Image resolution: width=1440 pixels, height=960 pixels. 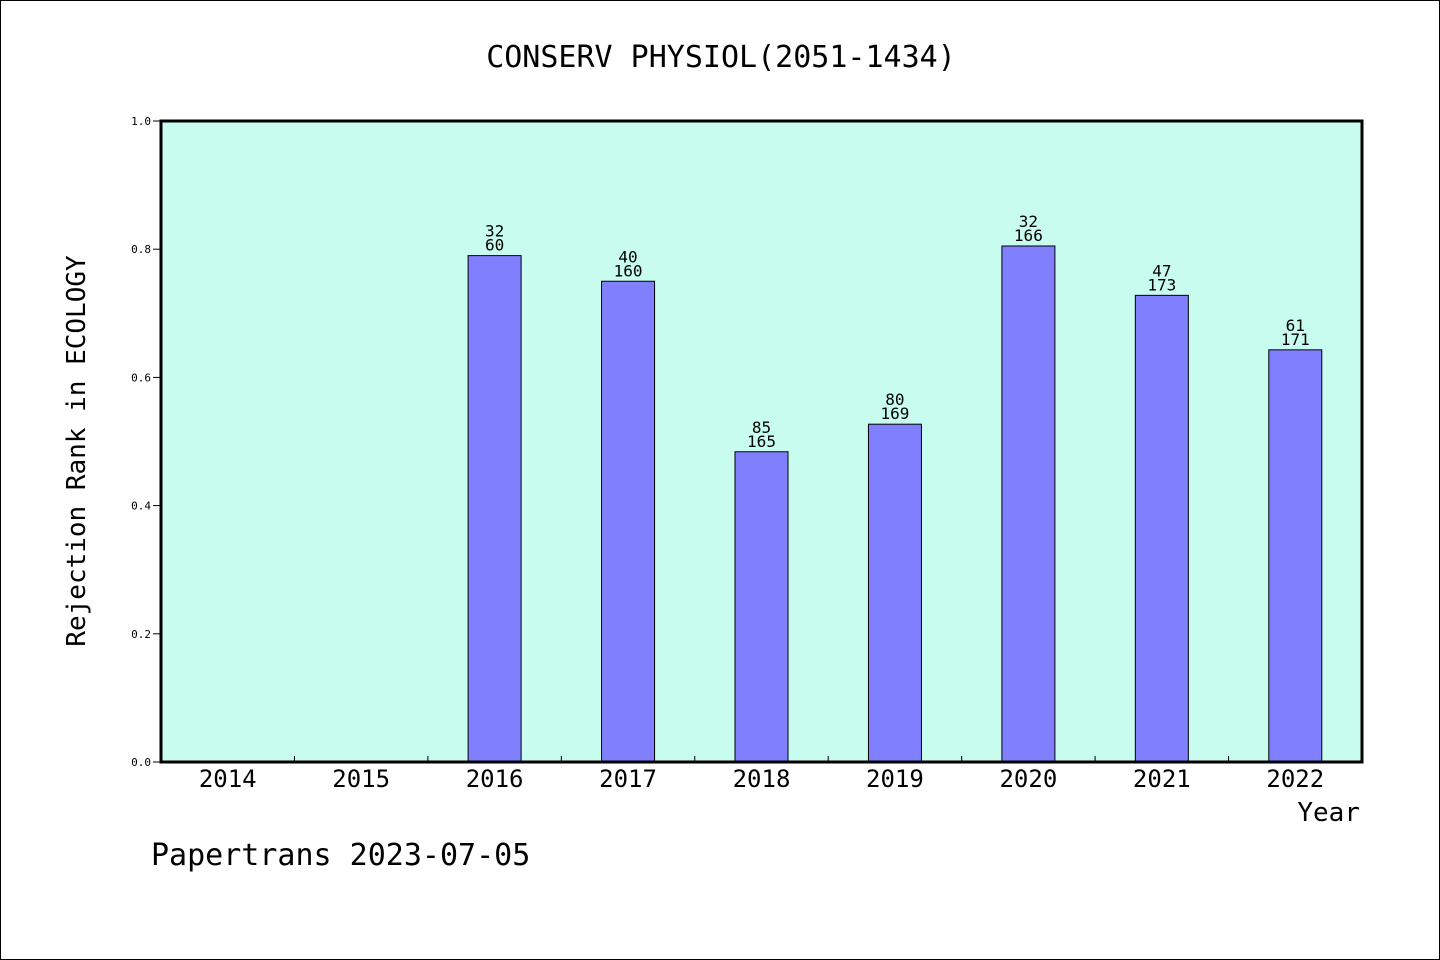 What do you see at coordinates (1295, 779) in the screenshot?
I see `x-tick-label: 2022` at bounding box center [1295, 779].